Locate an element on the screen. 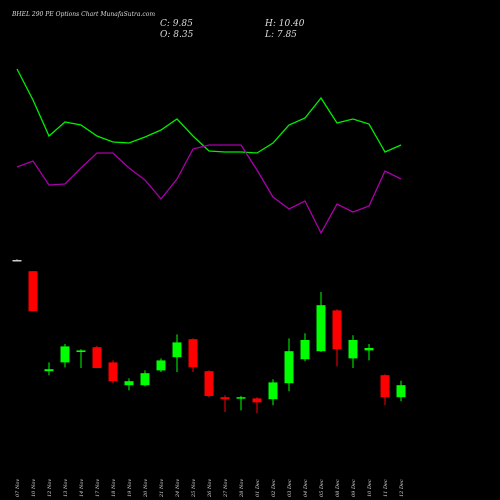  x-tick-label: 10 Nov is located at coordinates (34, 488).